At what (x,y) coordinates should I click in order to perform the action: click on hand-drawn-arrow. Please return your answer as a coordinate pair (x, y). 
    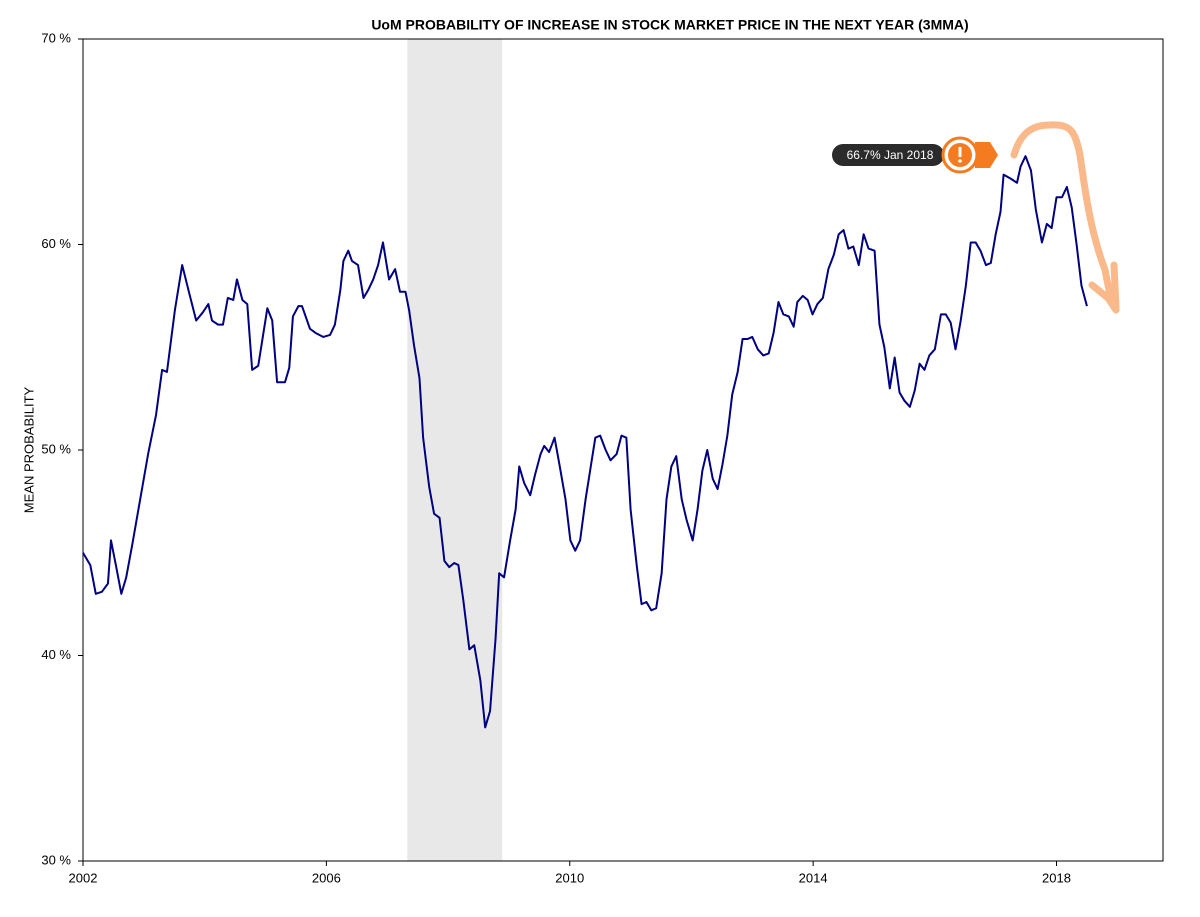
    Looking at the image, I should click on (1065, 217).